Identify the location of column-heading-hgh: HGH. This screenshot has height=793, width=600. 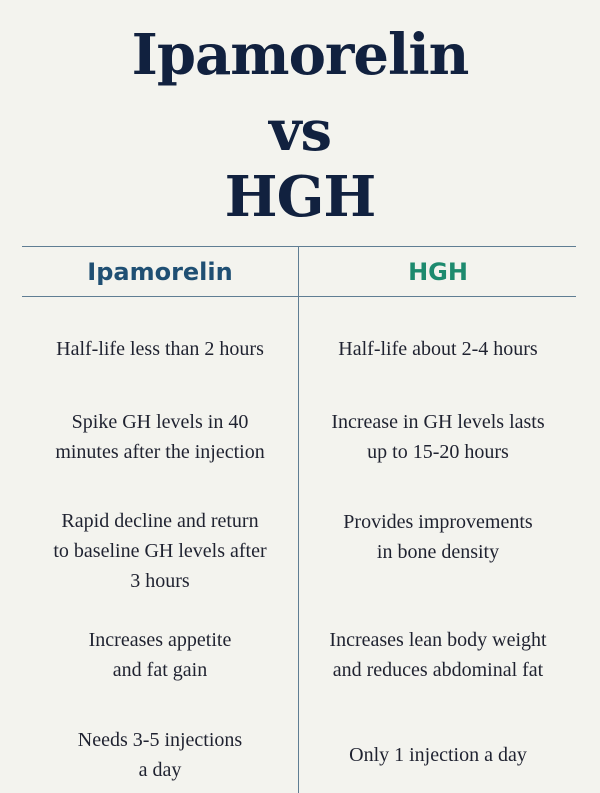
(438, 272).